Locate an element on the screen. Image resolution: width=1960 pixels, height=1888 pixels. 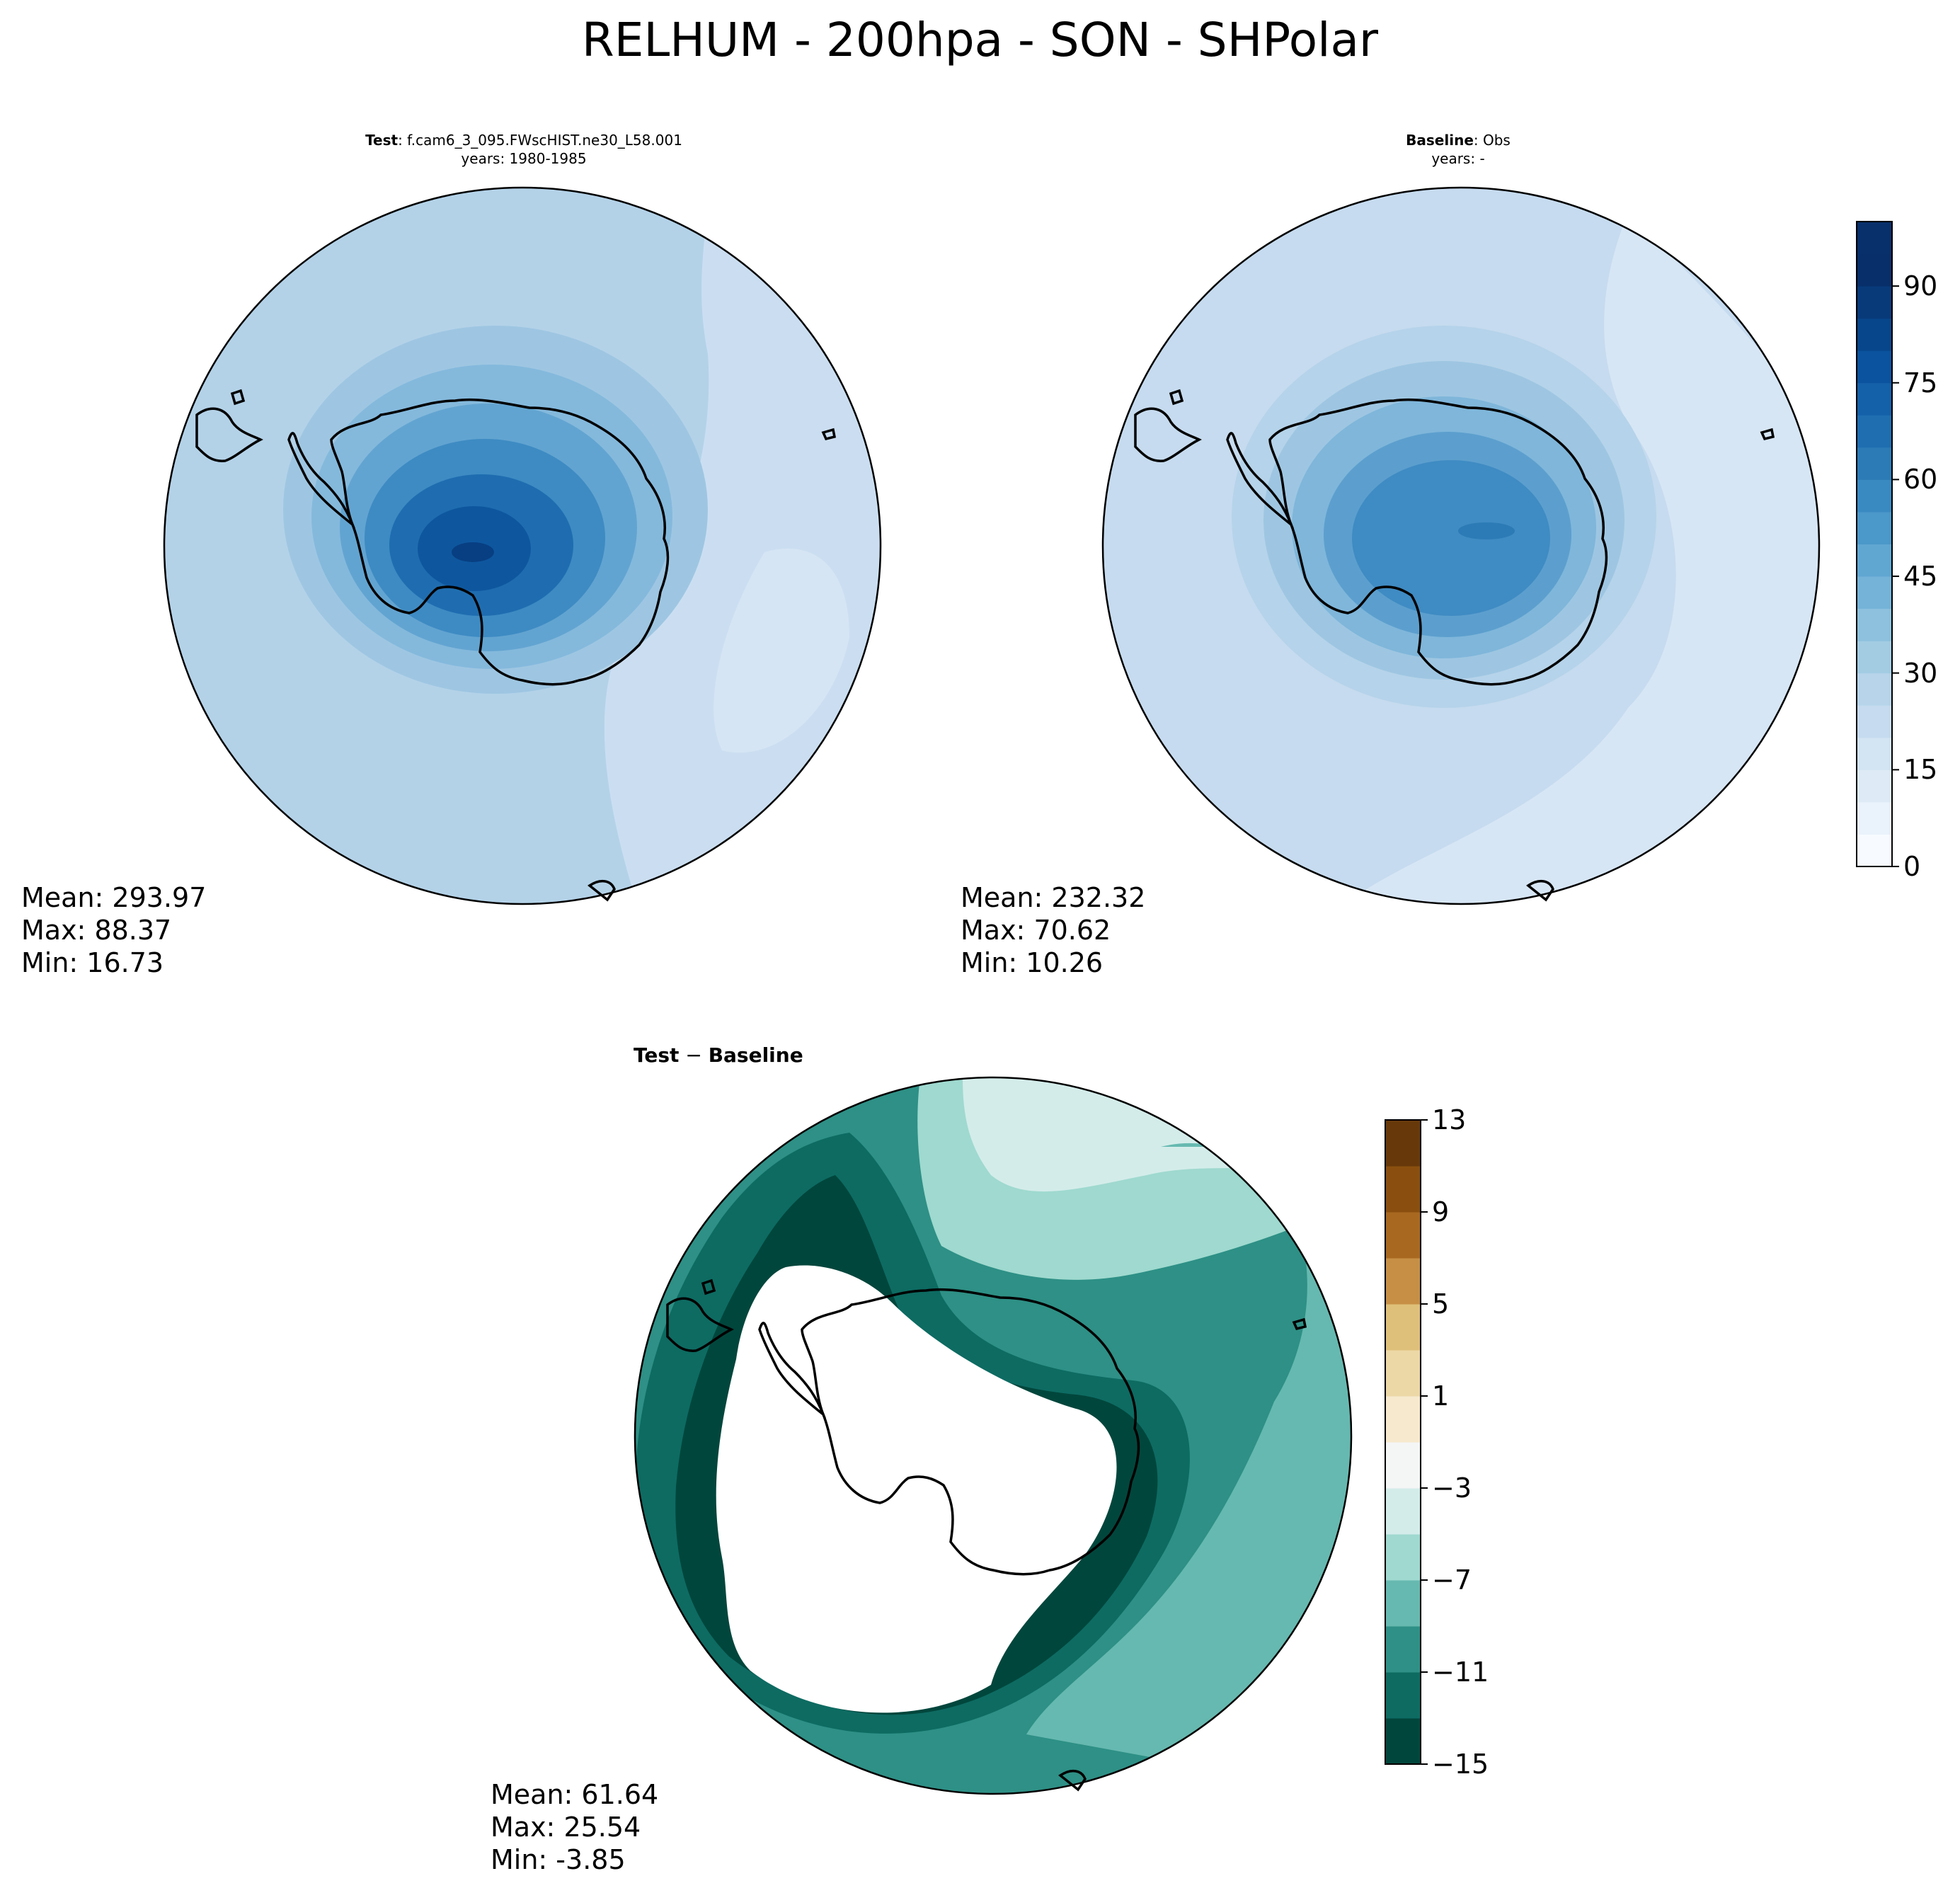
baseline-max: Max: 70.62 is located at coordinates (1036, 930).